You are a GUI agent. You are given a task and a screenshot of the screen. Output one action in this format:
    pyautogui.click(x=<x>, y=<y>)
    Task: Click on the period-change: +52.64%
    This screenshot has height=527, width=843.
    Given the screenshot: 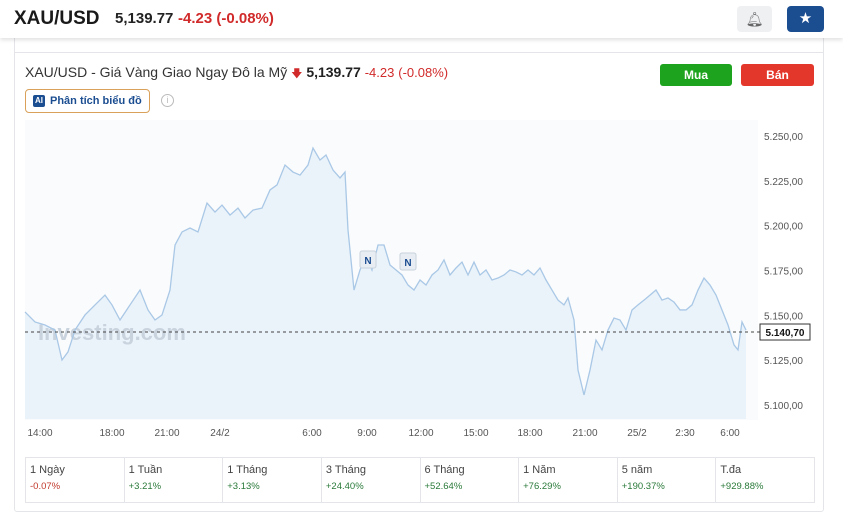 What is the action you would take?
    pyautogui.click(x=443, y=486)
    